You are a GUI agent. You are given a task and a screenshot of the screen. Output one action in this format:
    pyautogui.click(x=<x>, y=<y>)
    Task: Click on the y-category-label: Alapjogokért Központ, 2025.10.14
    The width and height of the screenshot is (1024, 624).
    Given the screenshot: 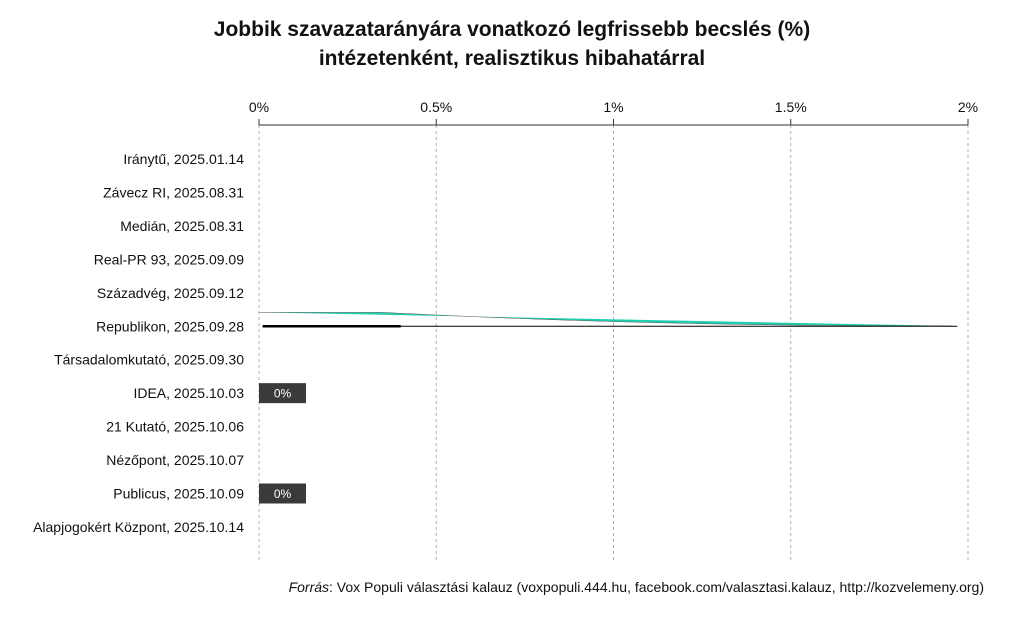 What is the action you would take?
    pyautogui.click(x=138, y=527)
    